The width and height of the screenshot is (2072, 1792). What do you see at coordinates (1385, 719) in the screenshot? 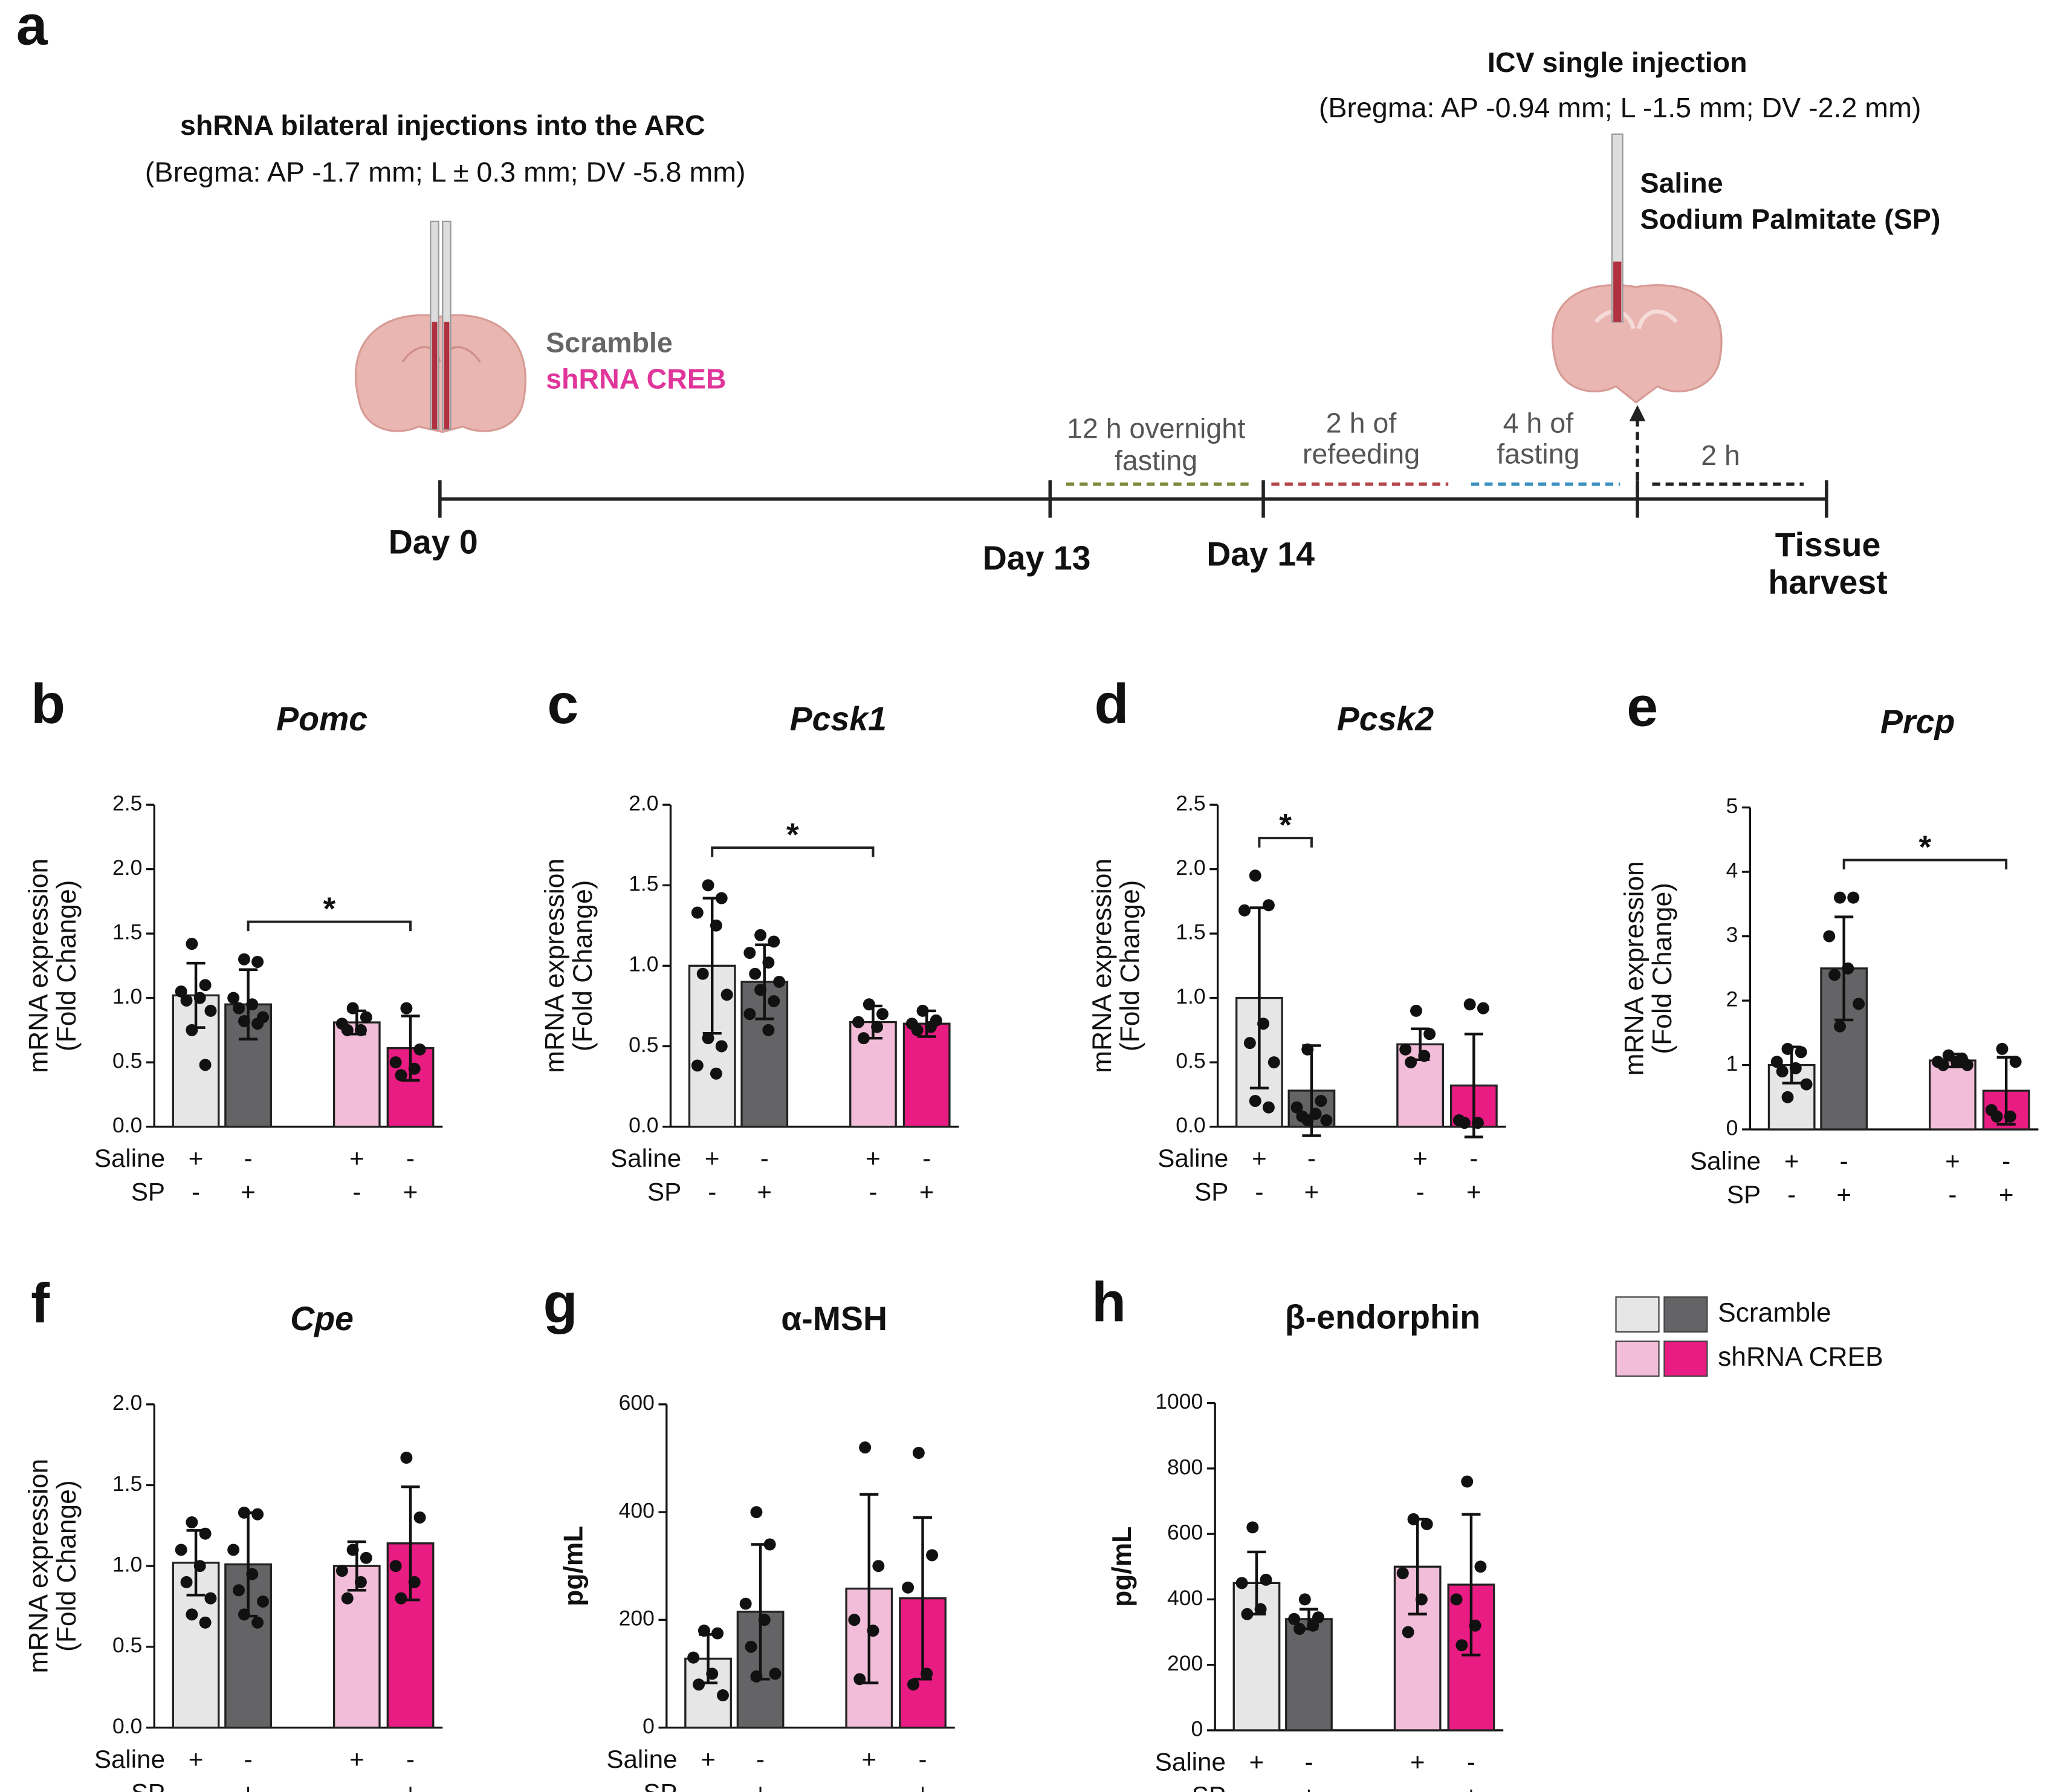
I see `chart-title: Pcsk2` at bounding box center [1385, 719].